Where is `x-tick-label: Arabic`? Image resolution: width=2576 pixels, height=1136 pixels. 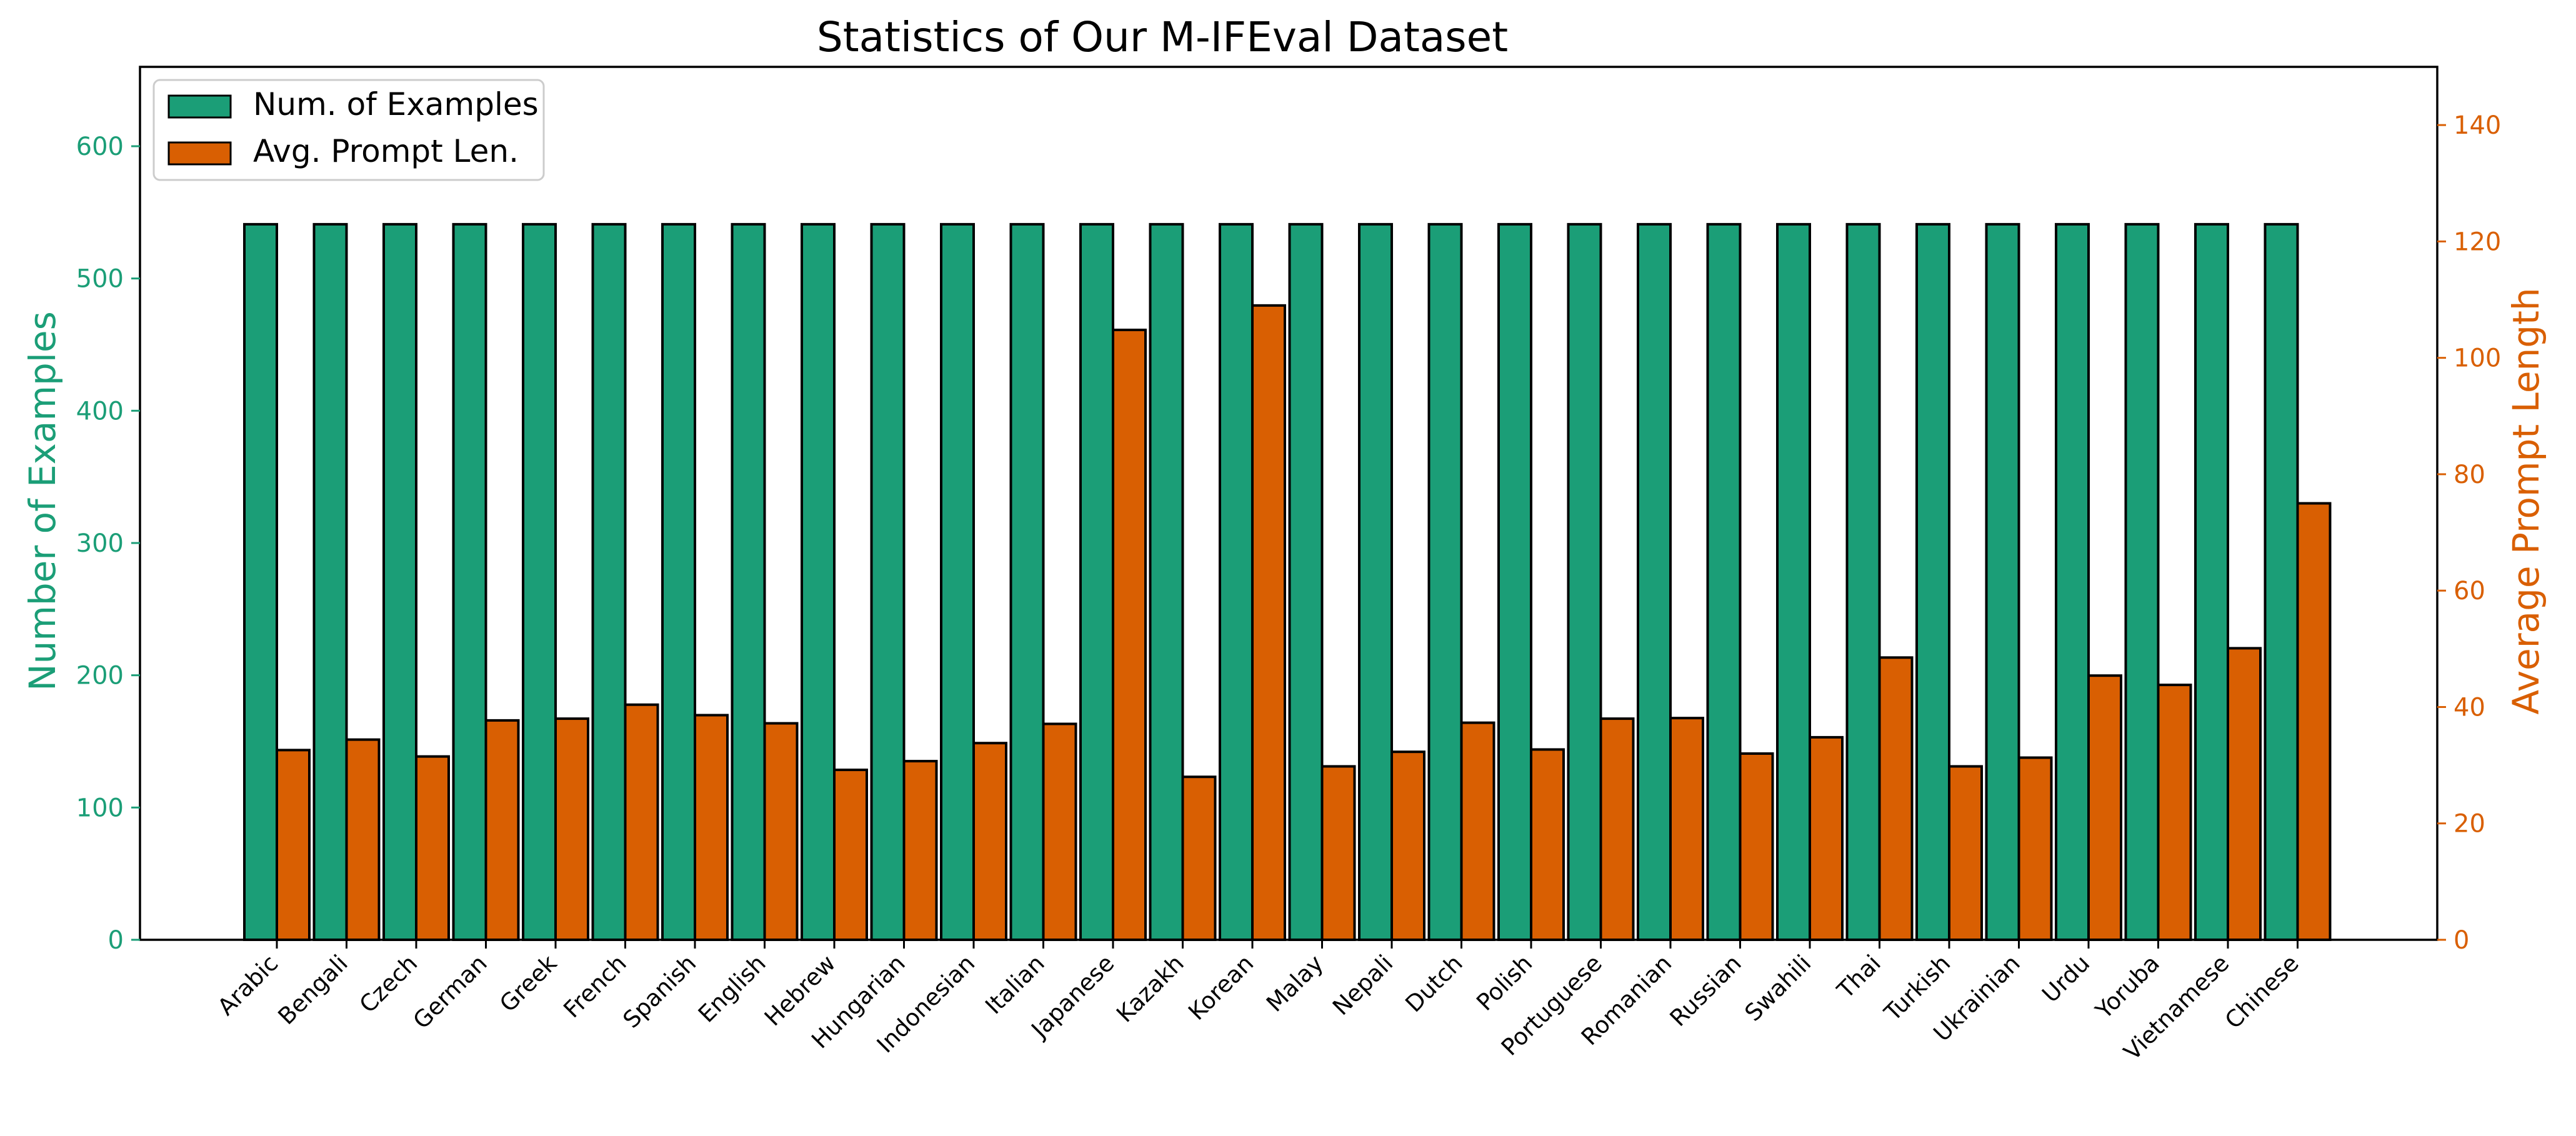
x-tick-label: Arabic is located at coordinates (247, 985).